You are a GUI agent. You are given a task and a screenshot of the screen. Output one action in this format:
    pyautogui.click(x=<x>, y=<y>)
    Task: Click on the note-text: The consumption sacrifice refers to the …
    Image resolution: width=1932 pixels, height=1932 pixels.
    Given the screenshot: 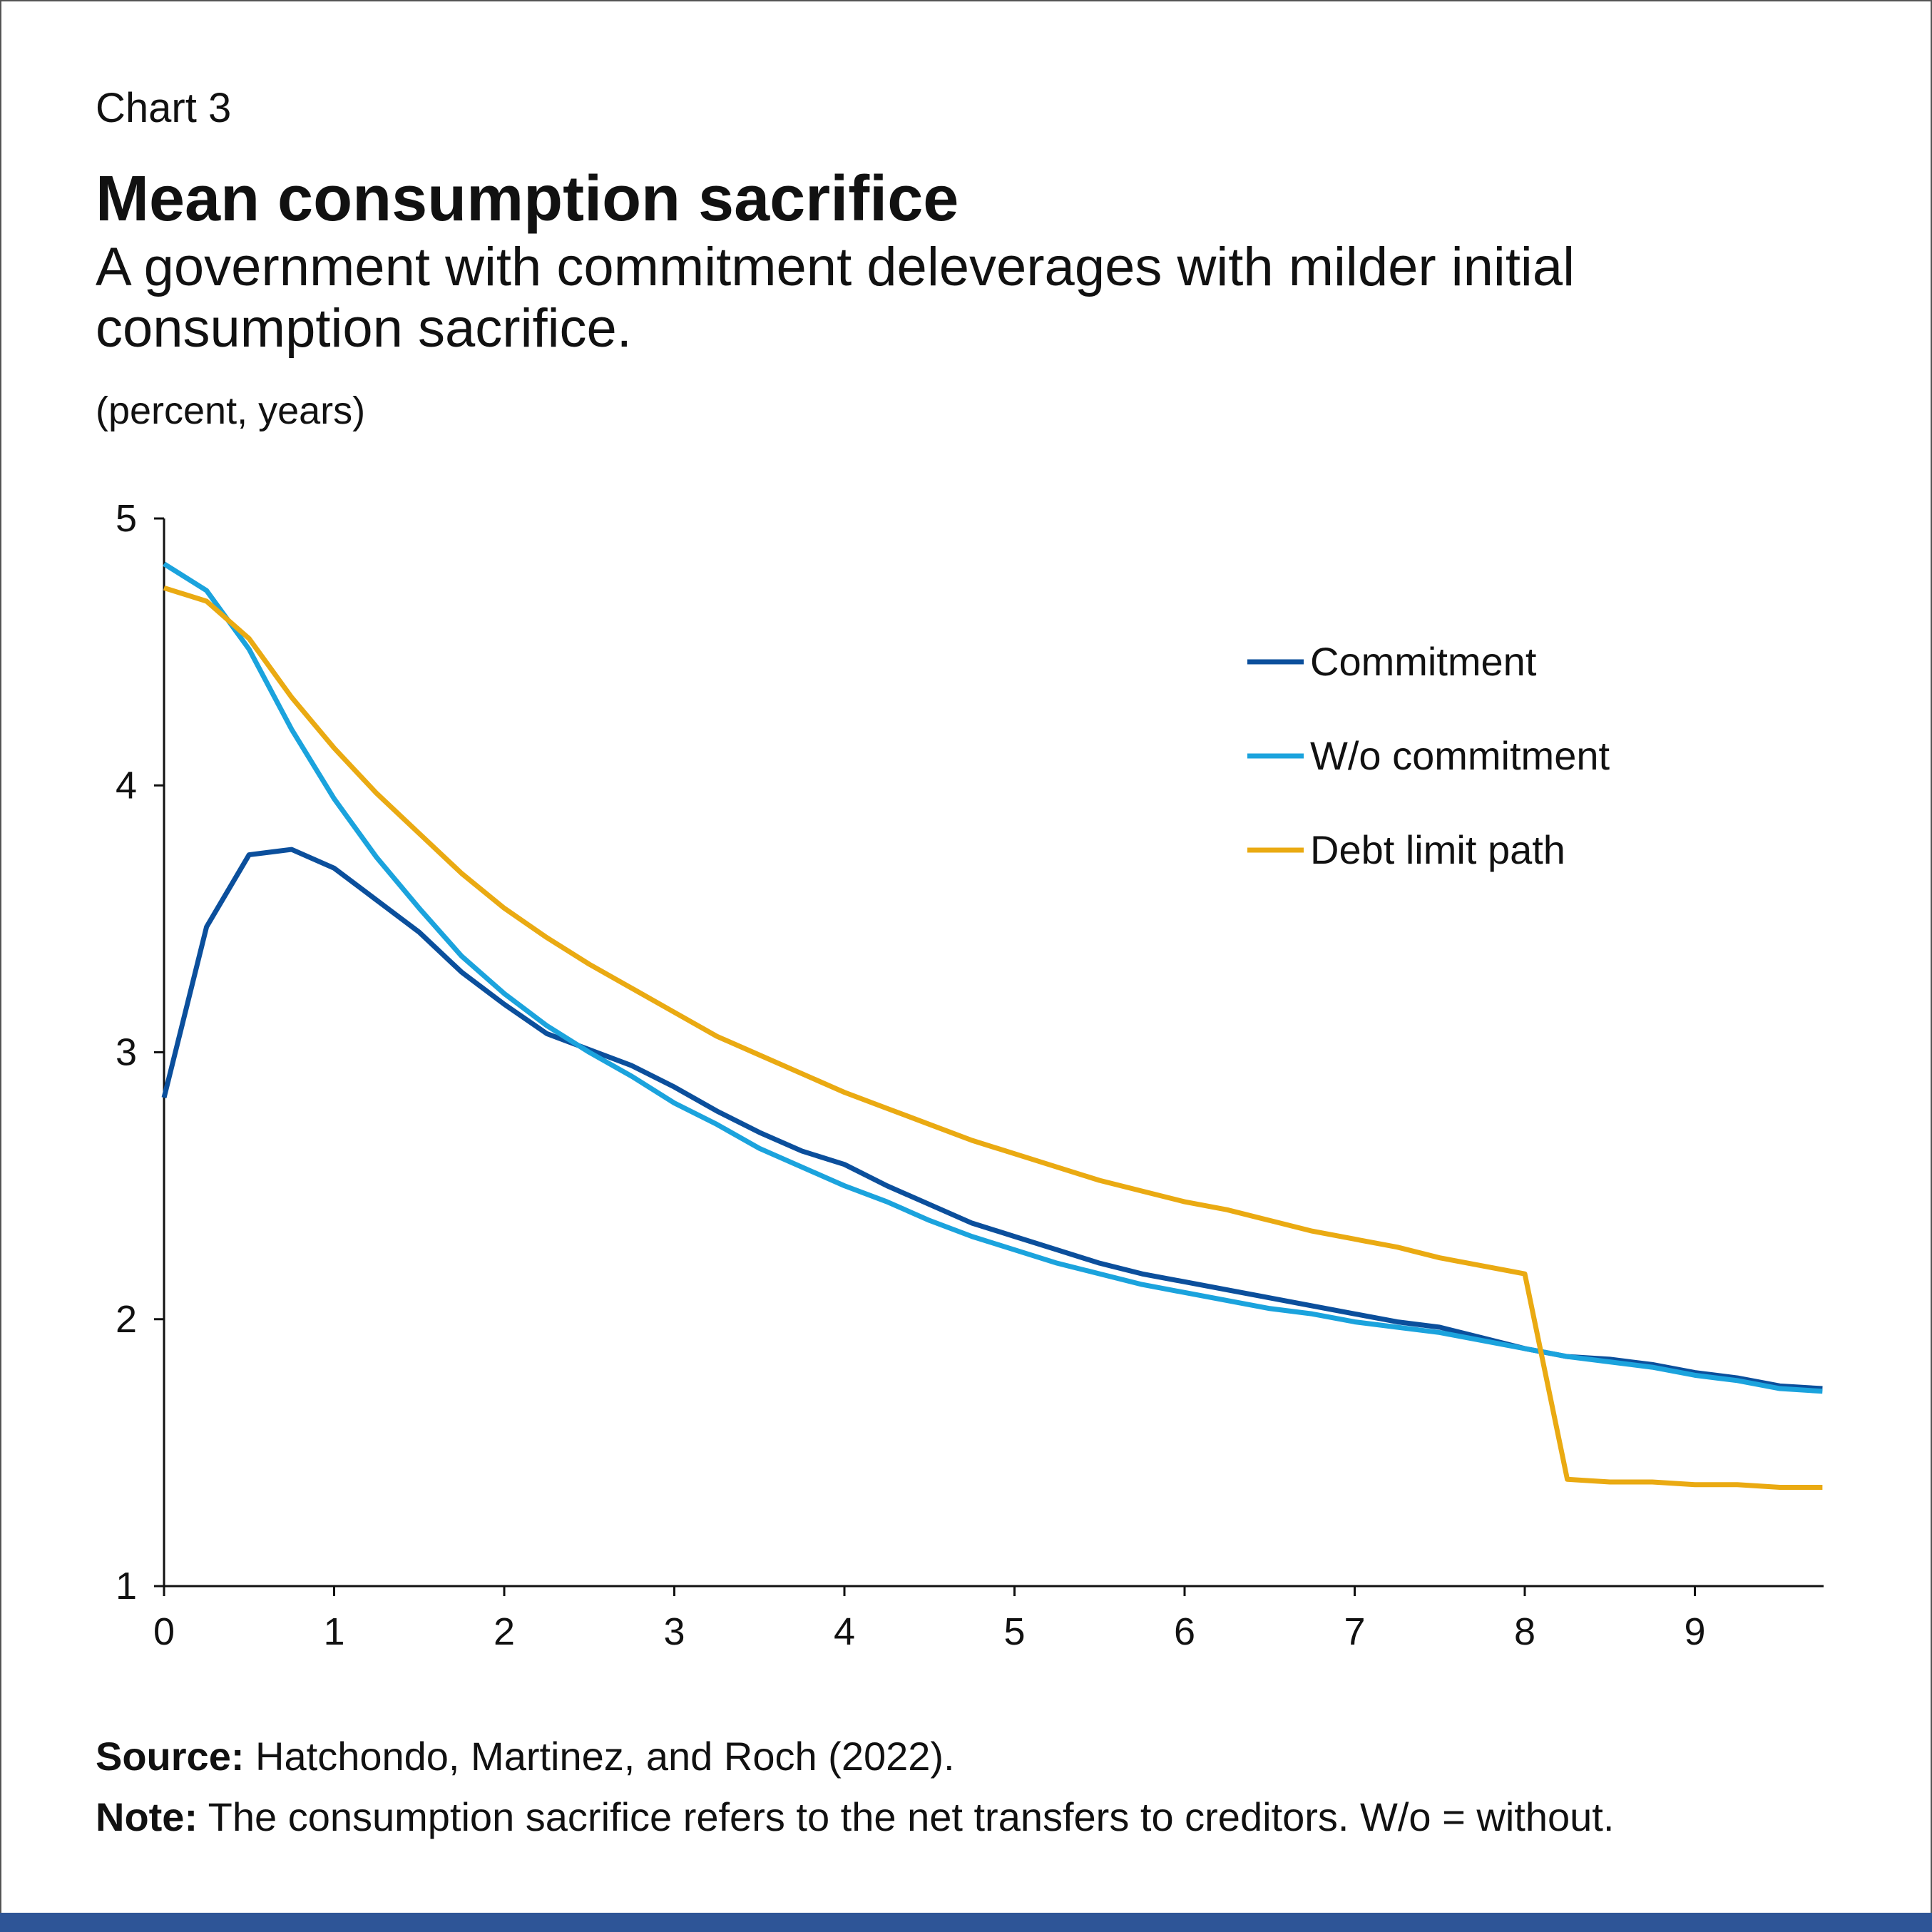 What is the action you would take?
    pyautogui.click(x=906, y=1817)
    